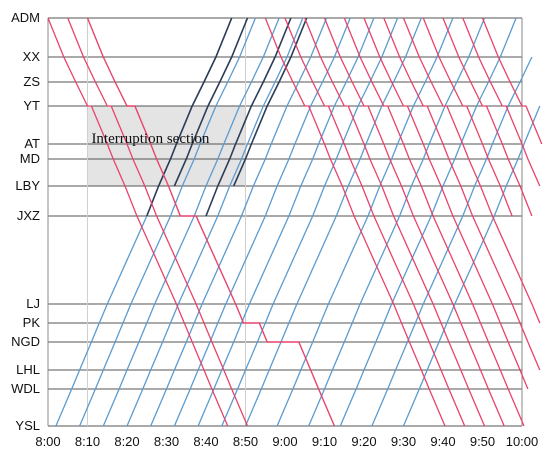 The height and width of the screenshot is (457, 550). I want to click on station-label-pk: PK, so click(32, 322).